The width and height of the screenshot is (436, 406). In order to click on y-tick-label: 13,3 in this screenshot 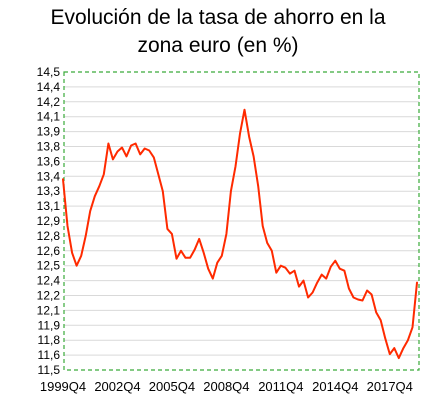, I will do `click(49, 191)`.